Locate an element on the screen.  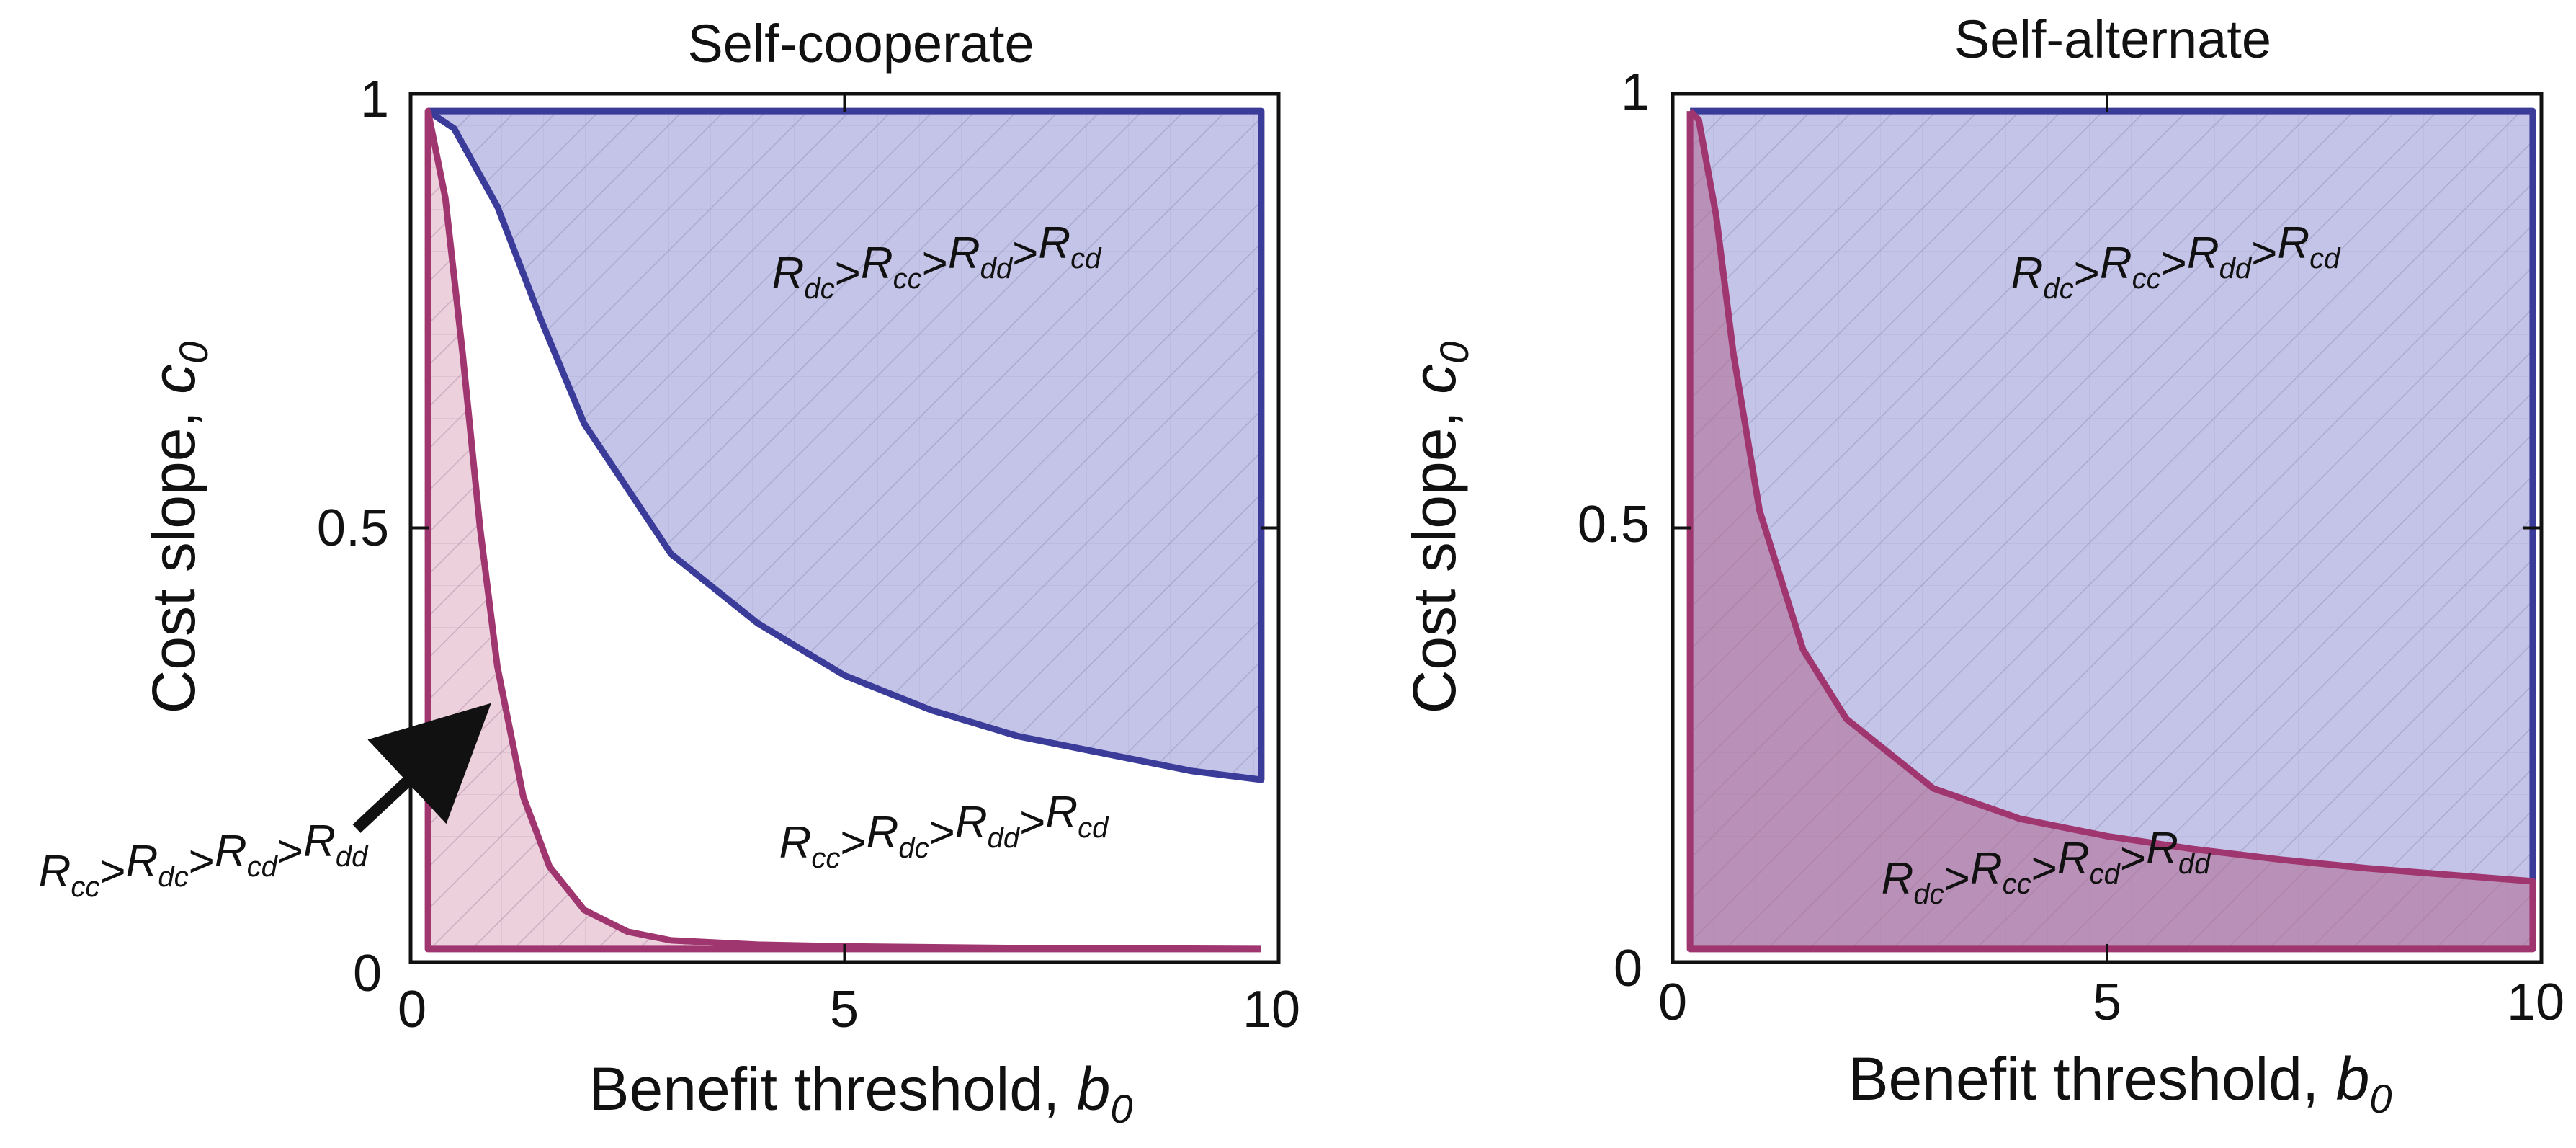
region-label-middle: Rcc>Rdc>Rdd>Rcd is located at coordinates (944, 831).